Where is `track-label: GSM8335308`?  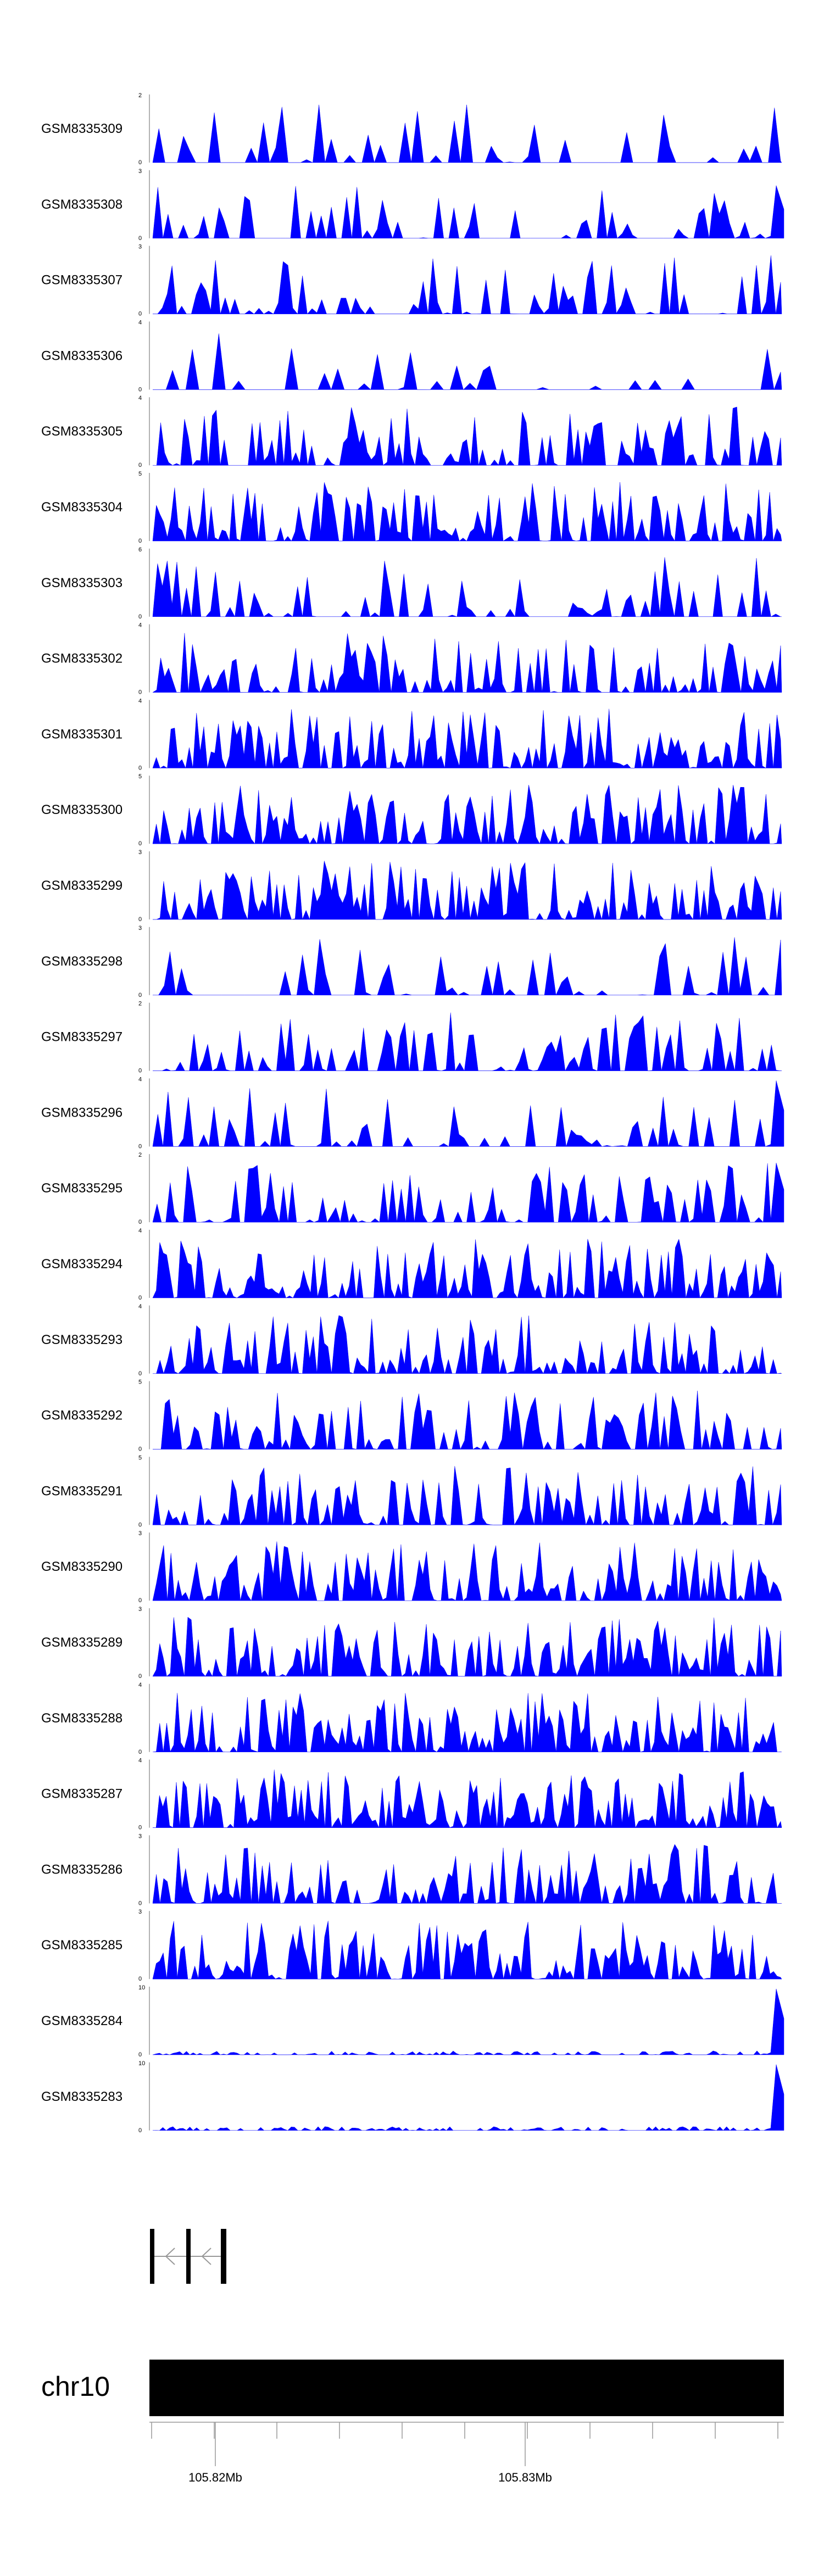 track-label: GSM8335308 is located at coordinates (82, 204).